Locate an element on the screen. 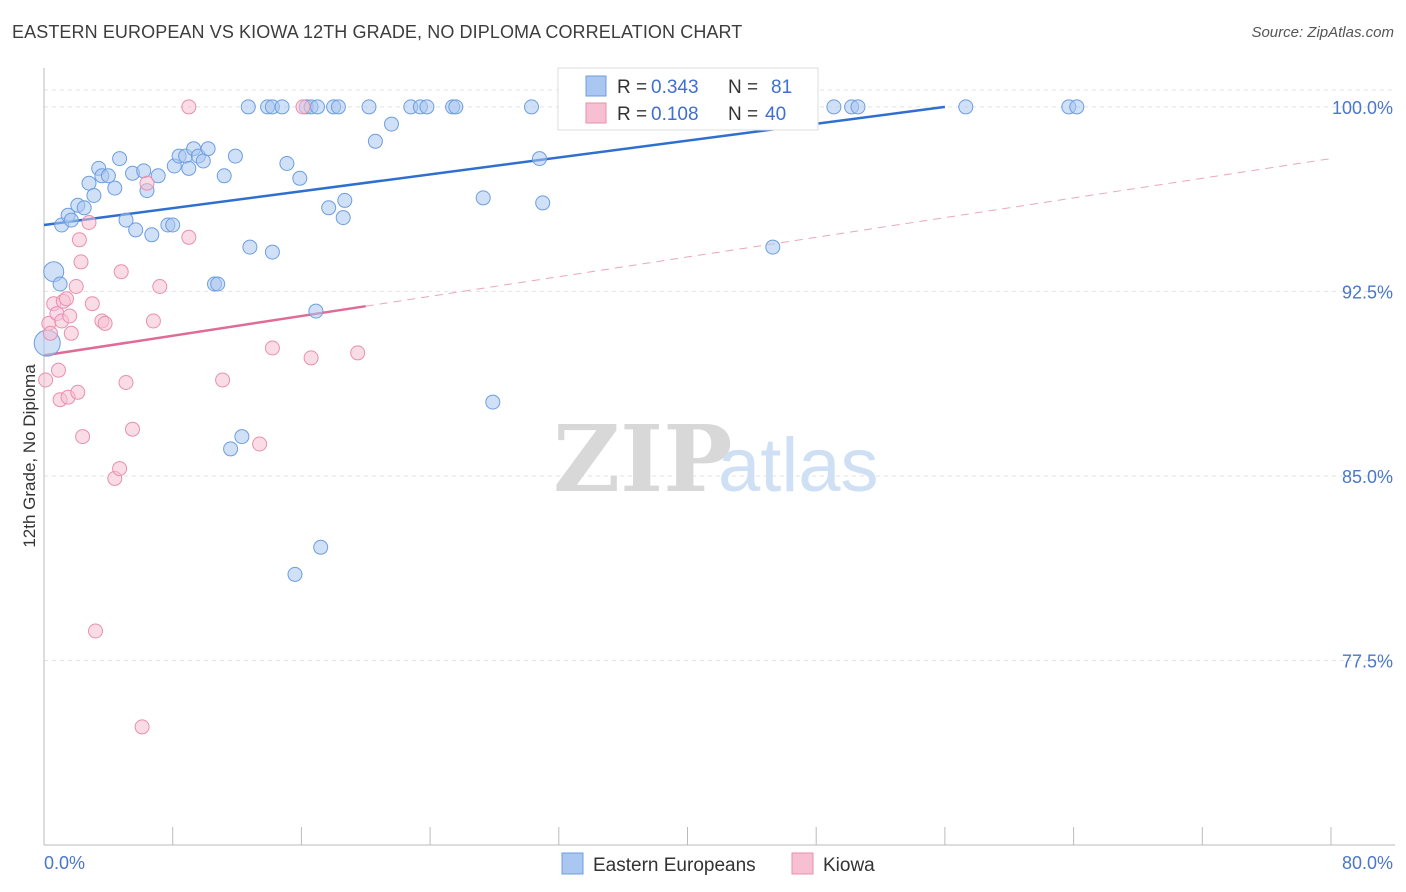  y-axis-title: 12th Grade, No Diploma is located at coordinates (29, 456).